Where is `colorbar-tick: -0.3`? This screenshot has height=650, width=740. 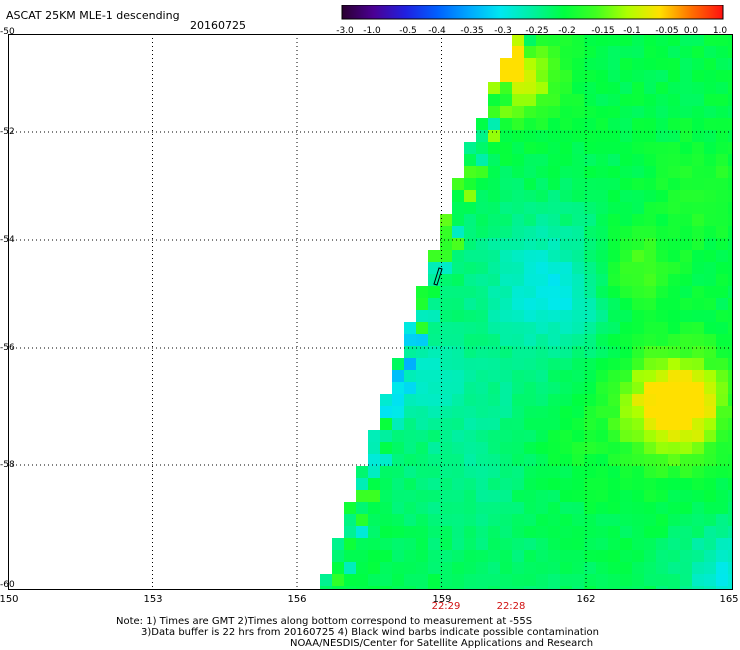
colorbar-tick: -0.3 is located at coordinates (503, 31).